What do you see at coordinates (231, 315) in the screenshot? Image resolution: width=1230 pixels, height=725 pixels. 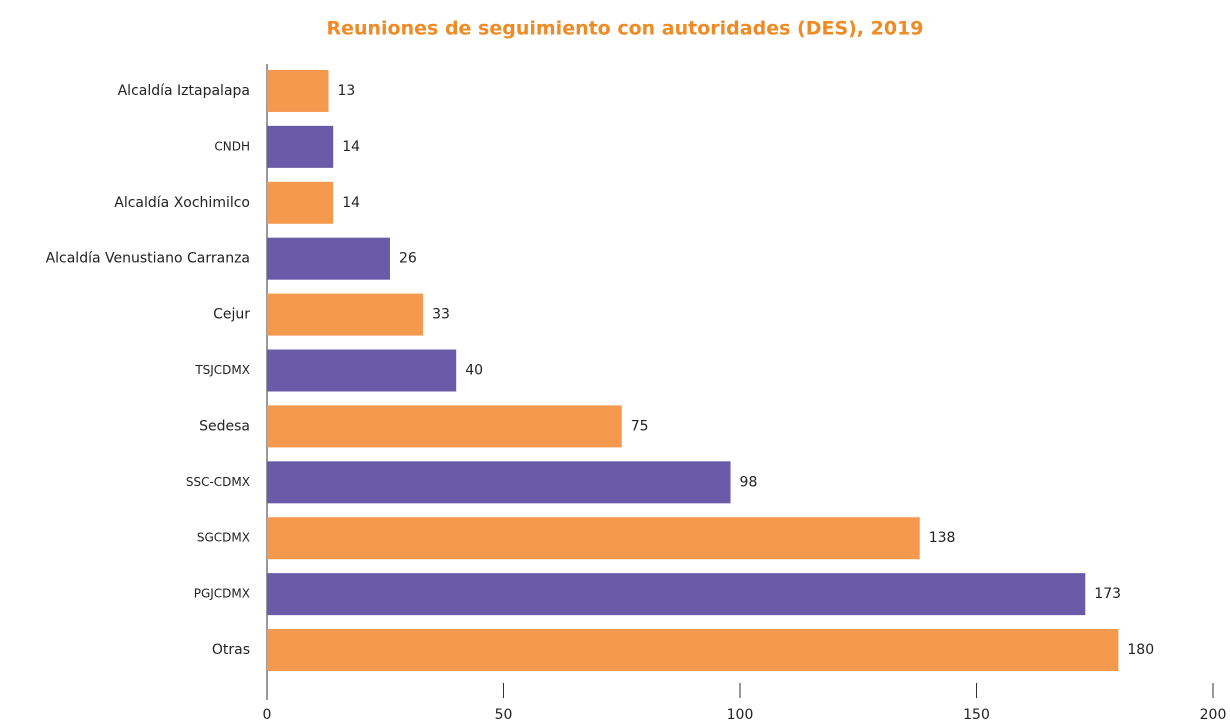 I see `y-tick-label: Cejur` at bounding box center [231, 315].